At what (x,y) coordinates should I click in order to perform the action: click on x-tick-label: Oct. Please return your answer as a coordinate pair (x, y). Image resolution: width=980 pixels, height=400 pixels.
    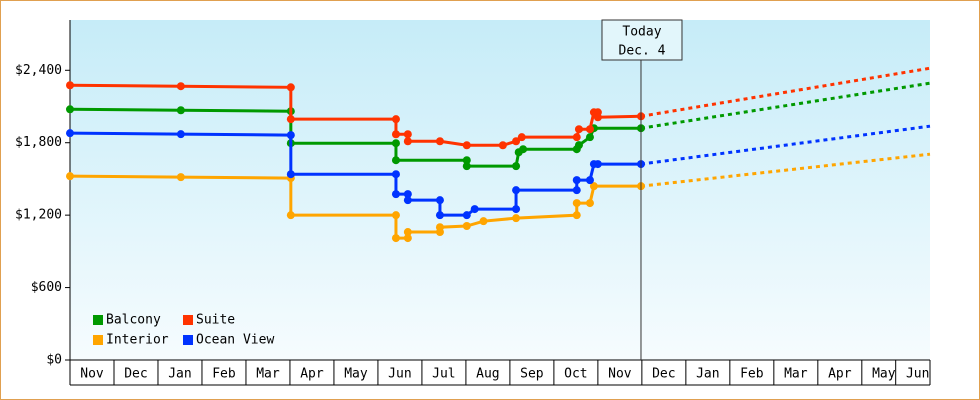
    Looking at the image, I should click on (575, 374).